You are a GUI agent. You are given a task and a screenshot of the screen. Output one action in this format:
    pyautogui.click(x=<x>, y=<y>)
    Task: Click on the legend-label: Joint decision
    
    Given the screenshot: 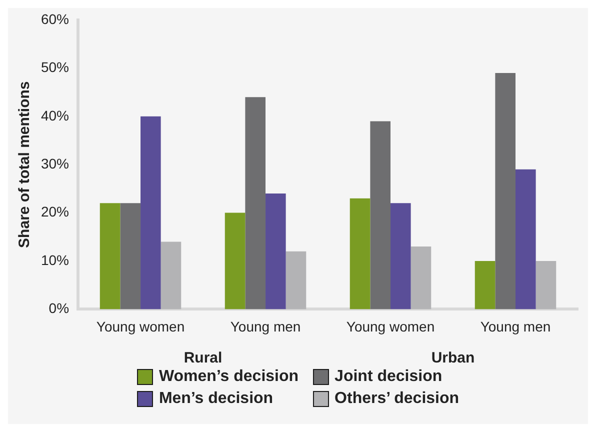 What is the action you would take?
    pyautogui.click(x=388, y=377)
    